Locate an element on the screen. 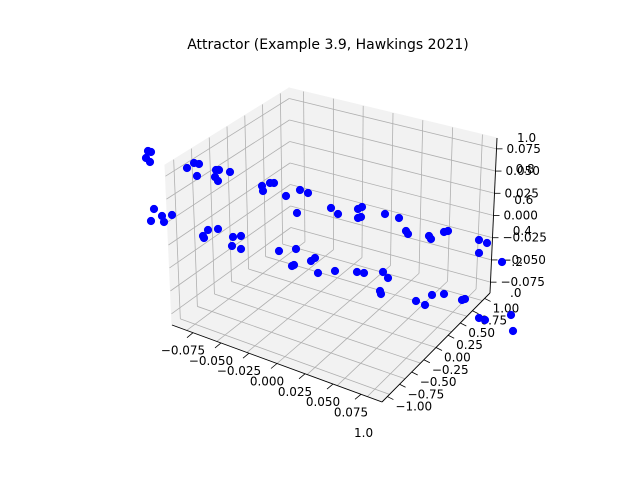 This screenshot has height=480, width=640. z-underlay-tick-label: 1.0 is located at coordinates (526, 138).